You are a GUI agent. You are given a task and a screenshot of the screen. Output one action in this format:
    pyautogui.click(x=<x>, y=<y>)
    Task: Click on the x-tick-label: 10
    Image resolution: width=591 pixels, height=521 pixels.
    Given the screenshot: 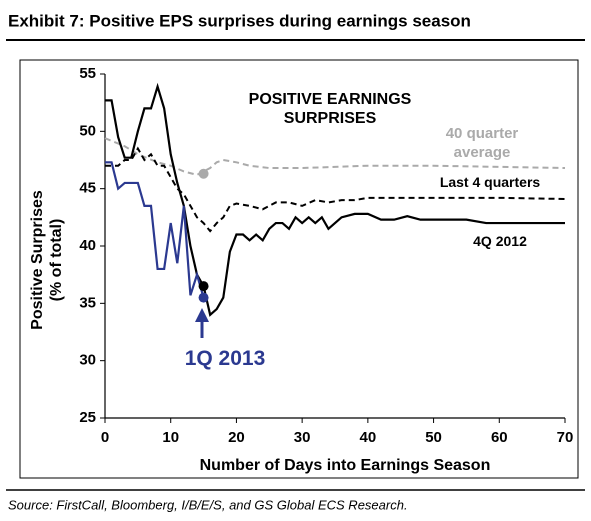 What is the action you would take?
    pyautogui.click(x=170, y=437)
    